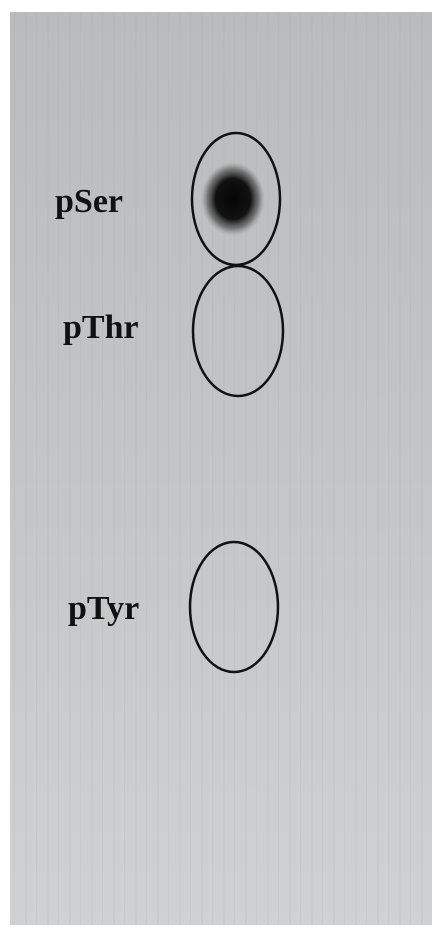 The height and width of the screenshot is (938, 440). What do you see at coordinates (101, 327) in the screenshot?
I see `spot-label: pThr` at bounding box center [101, 327].